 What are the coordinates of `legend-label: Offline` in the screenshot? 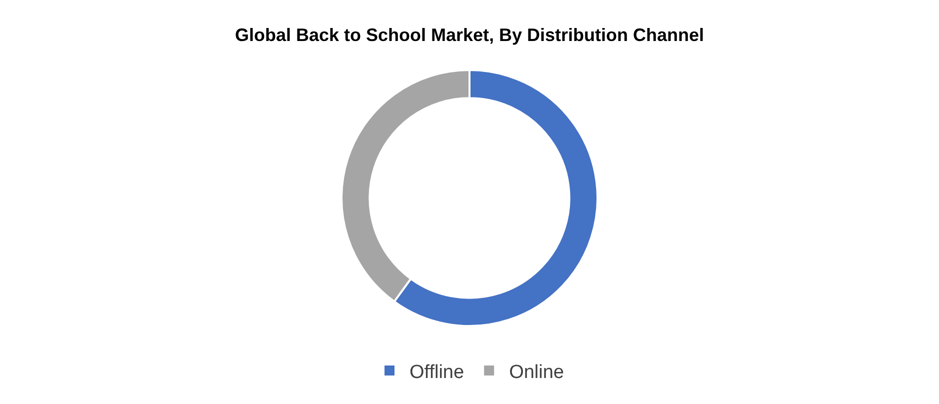 It's located at (437, 372).